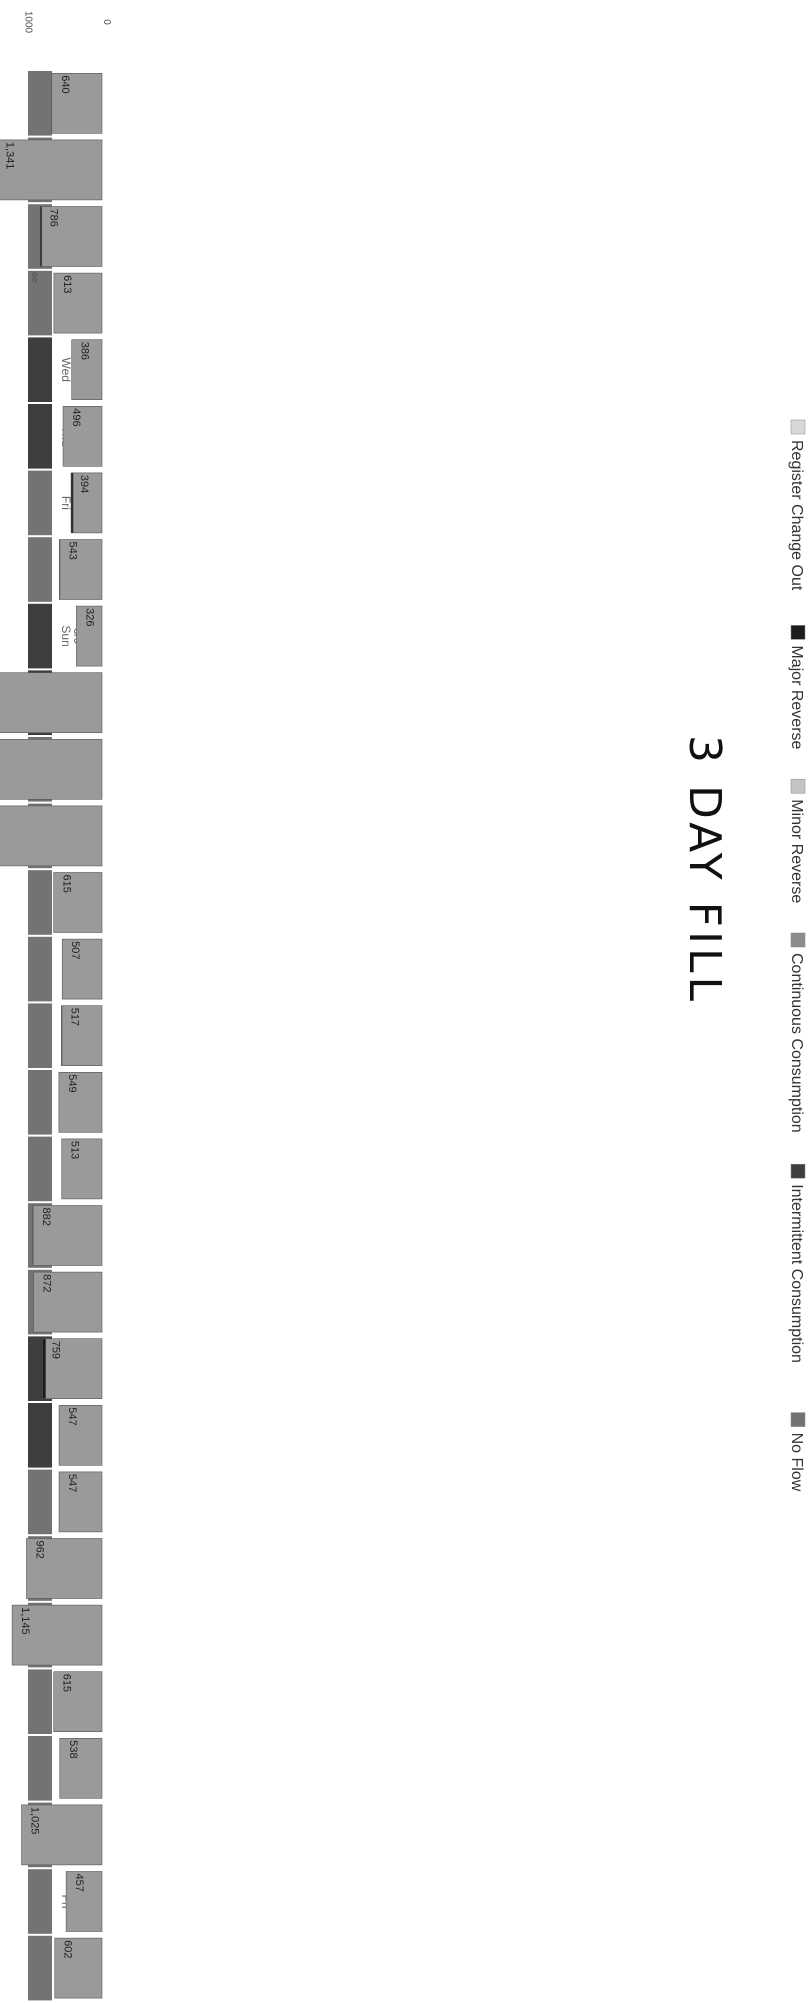  What do you see at coordinates (47, 1283) in the screenshot?
I see `data-label: 872` at bounding box center [47, 1283].